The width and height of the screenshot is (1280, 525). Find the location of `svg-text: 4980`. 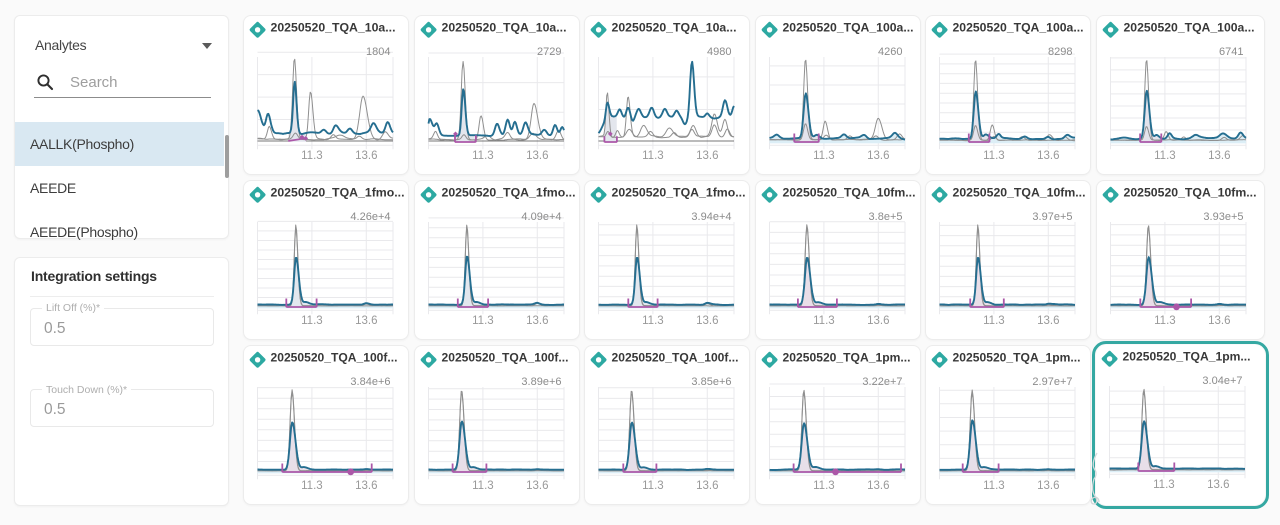

svg-text: 4980 is located at coordinates (719, 52).